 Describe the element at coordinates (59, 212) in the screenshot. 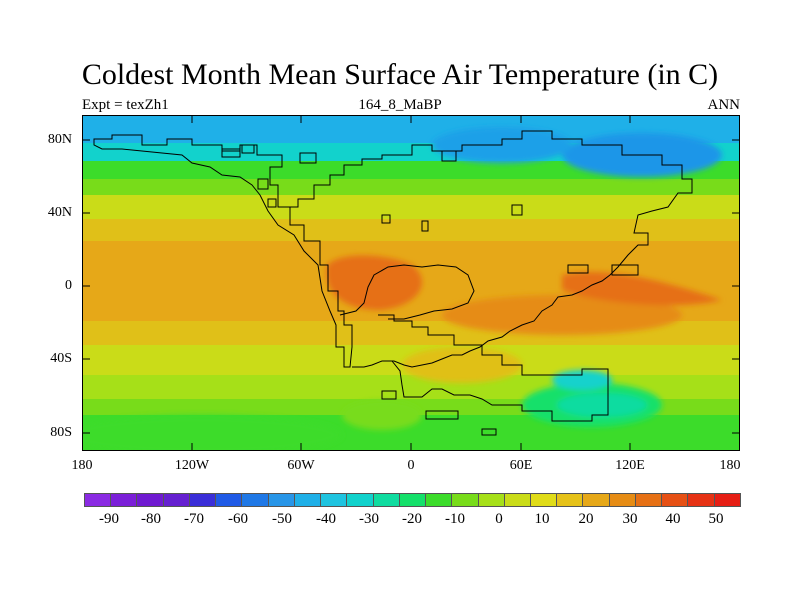

I see `lat-label-40n: 40N` at that location.